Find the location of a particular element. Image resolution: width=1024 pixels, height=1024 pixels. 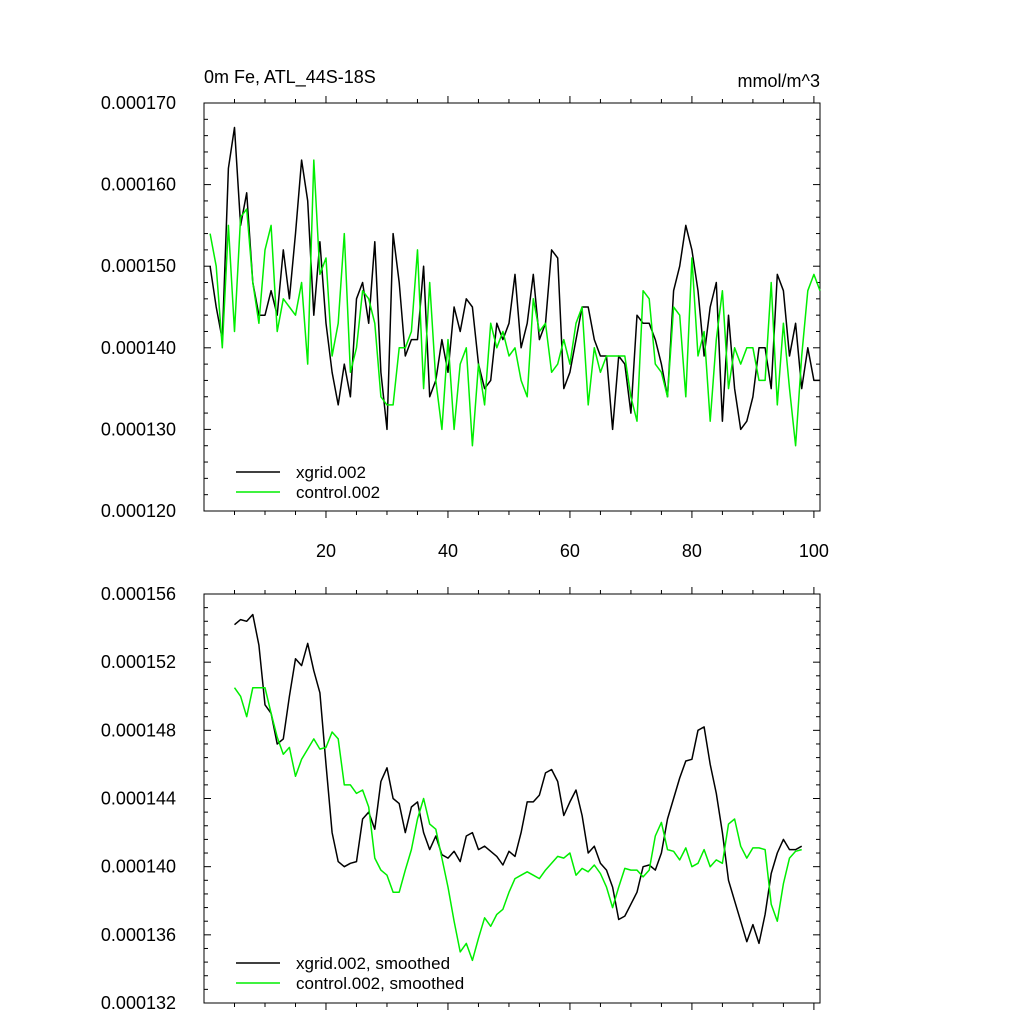

legend-label: xgrid.002, smoothed is located at coordinates (373, 963).